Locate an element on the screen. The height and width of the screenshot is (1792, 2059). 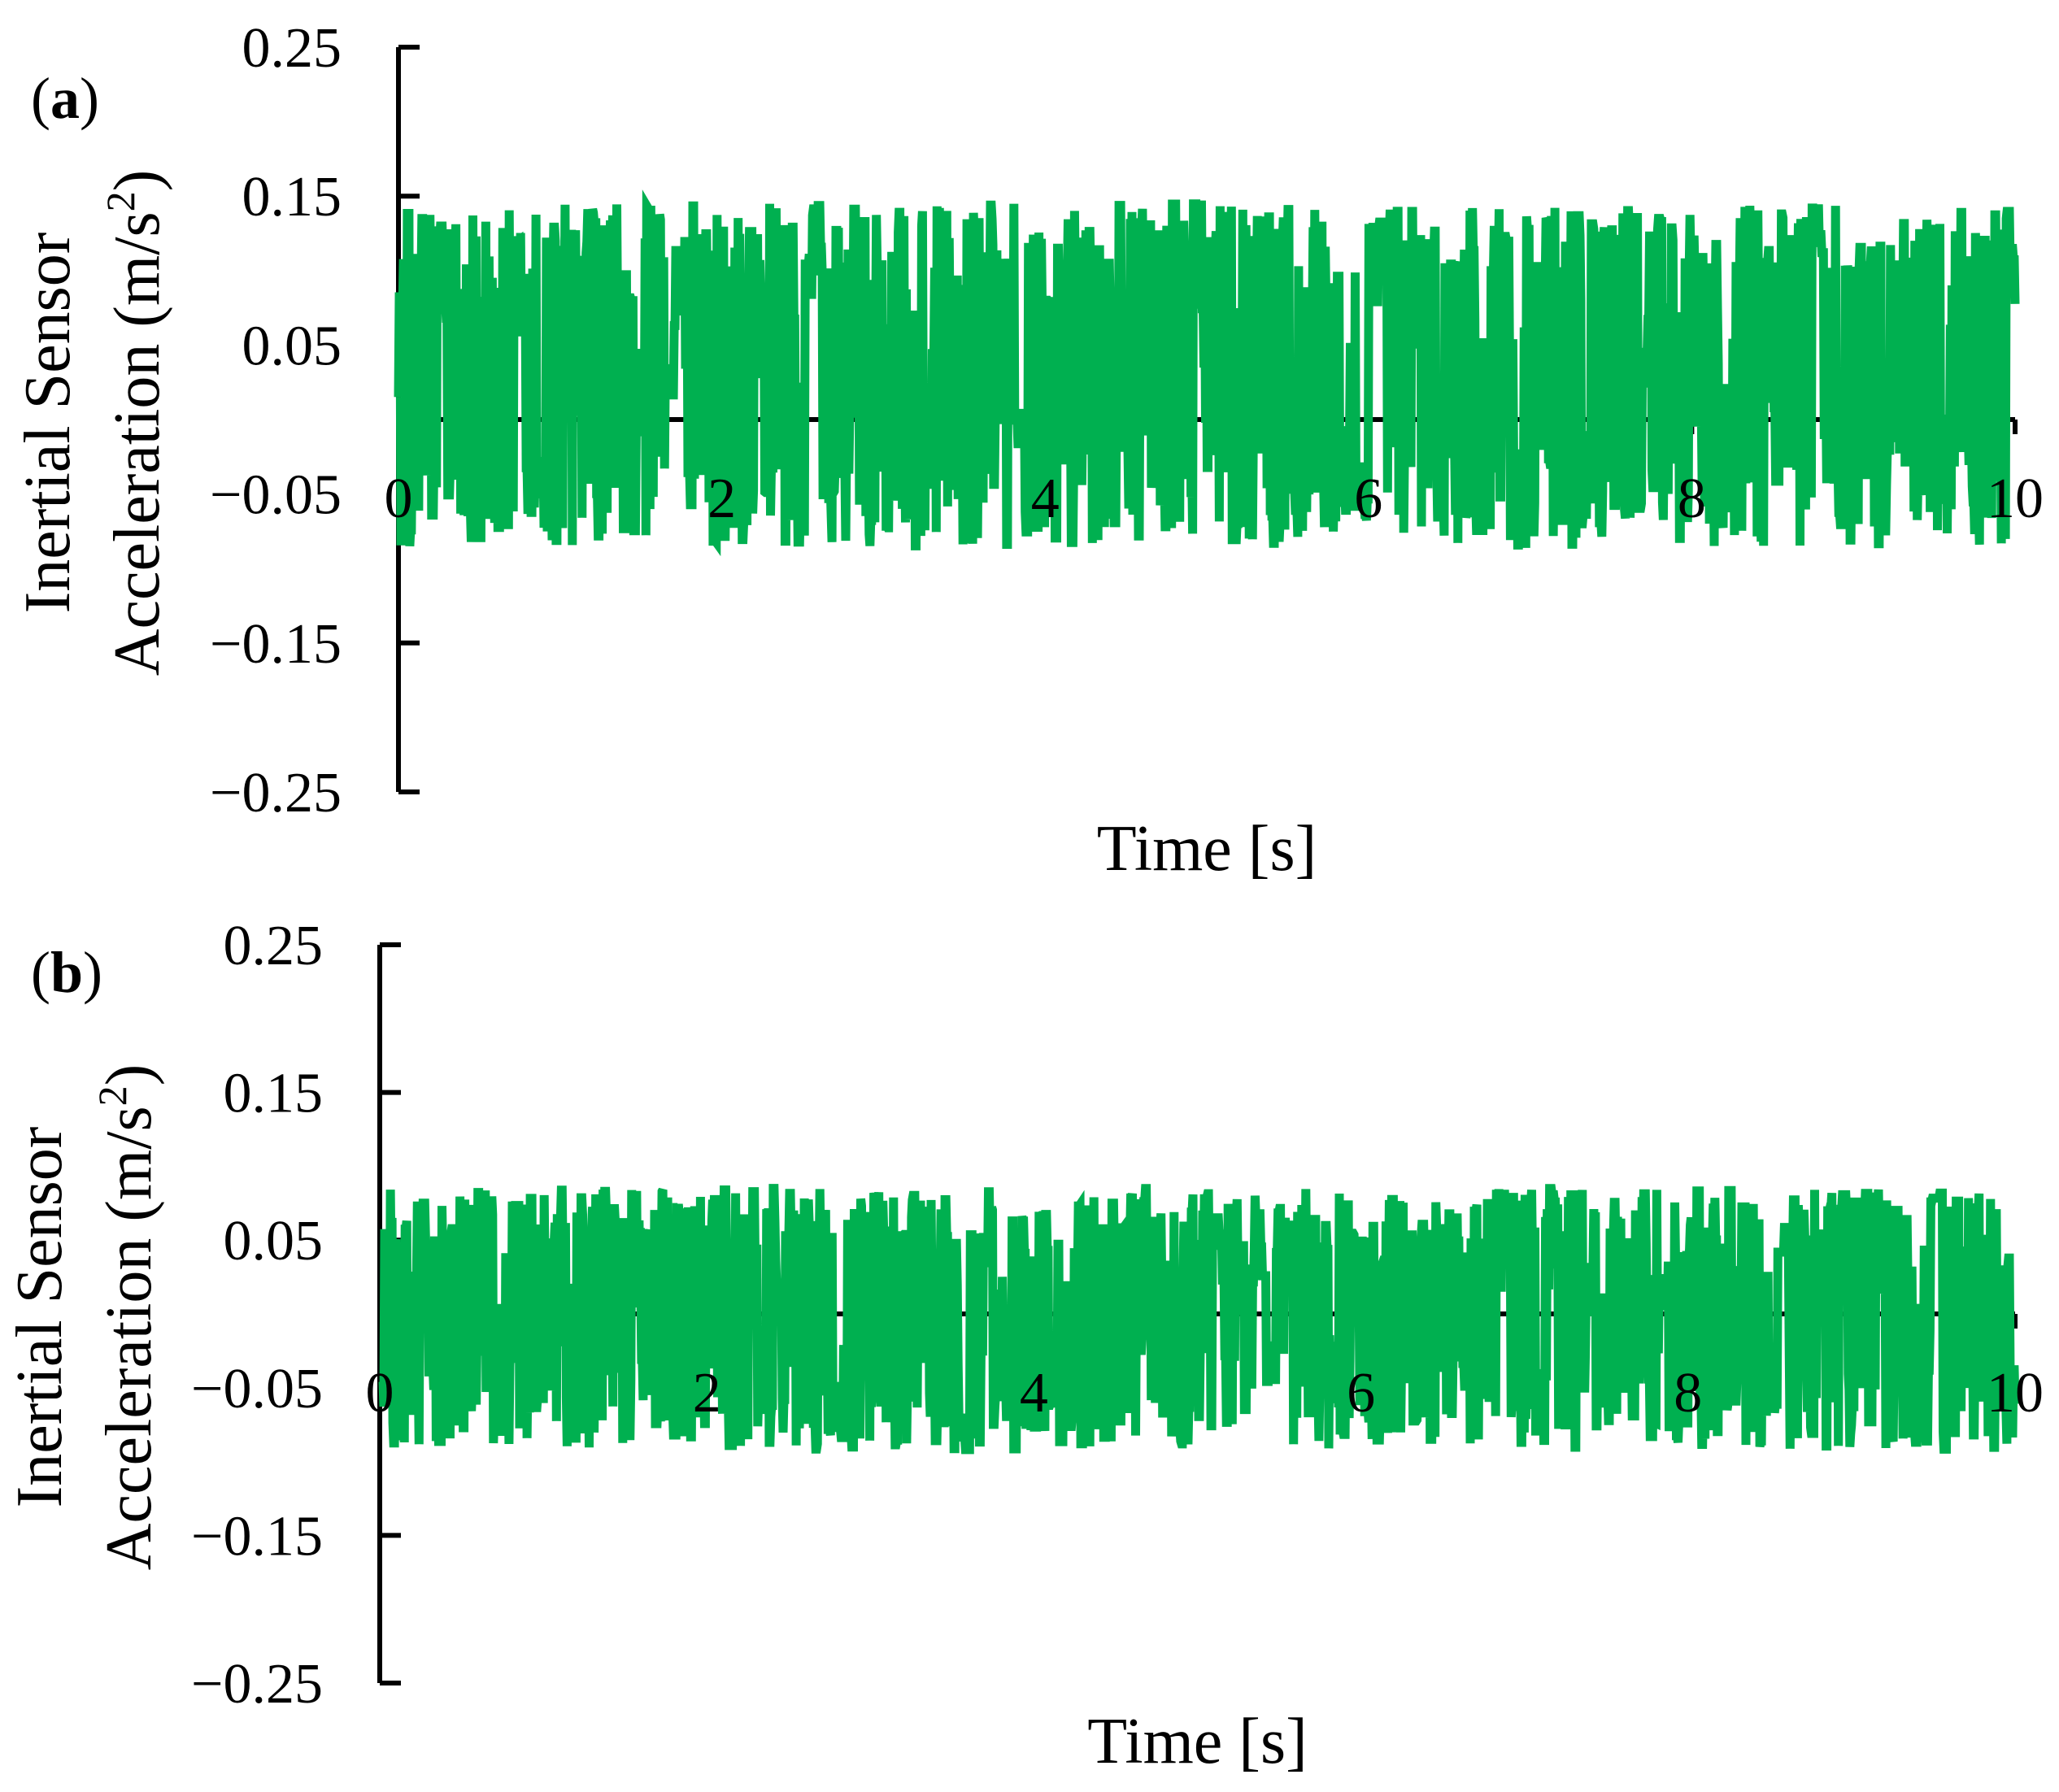
panel-label-letter: a is located at coordinates (65, 98).